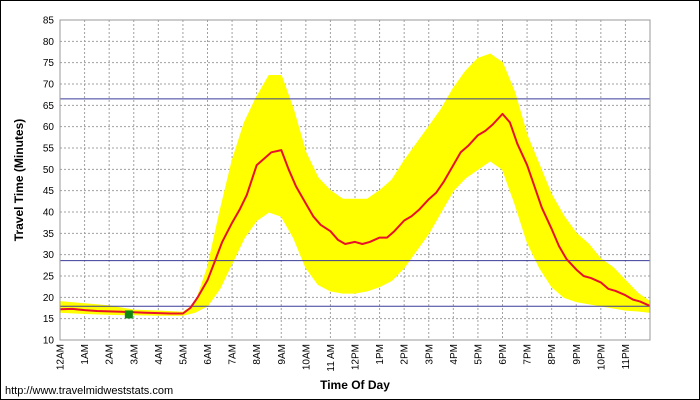 The image size is (700, 400). What do you see at coordinates (601, 357) in the screenshot?
I see `x-tick-label: 10PM` at bounding box center [601, 357].